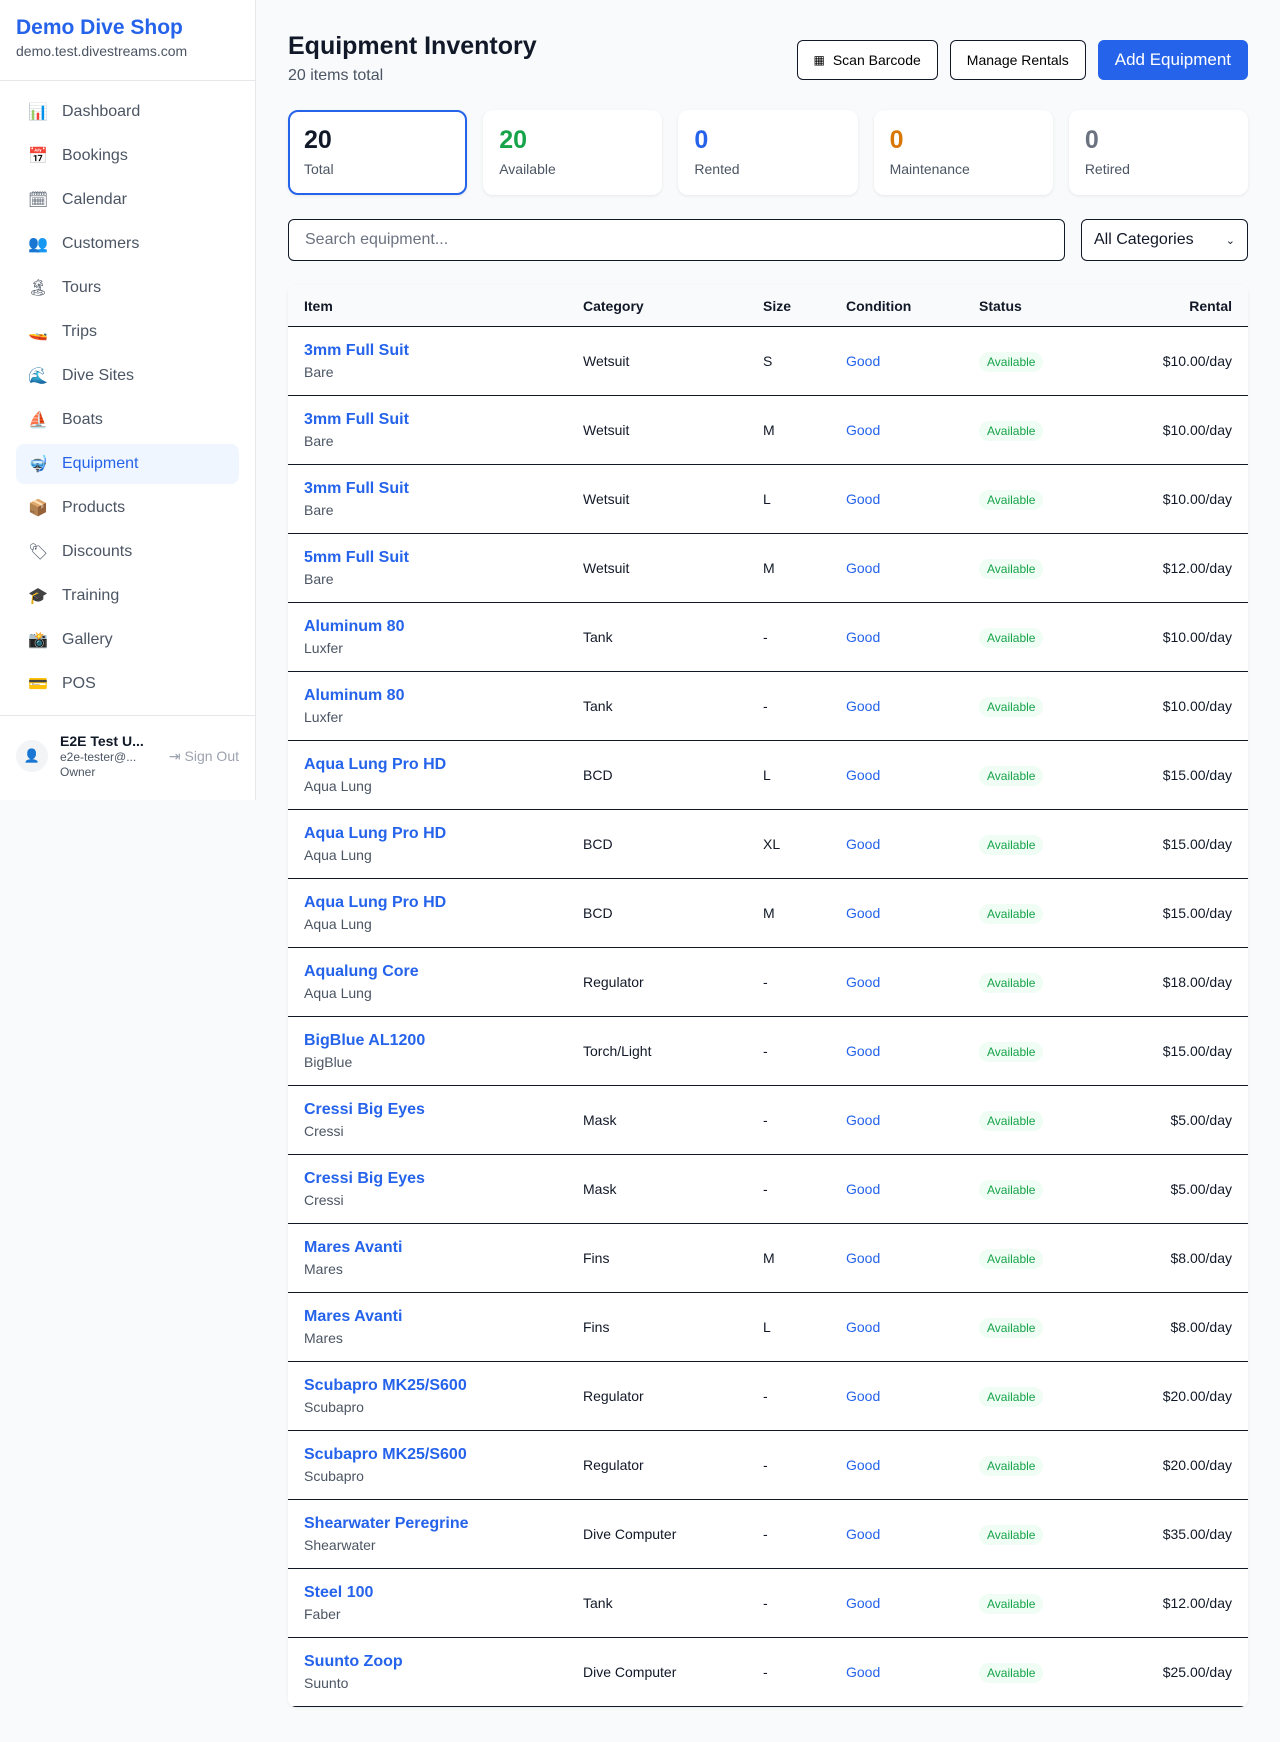 The width and height of the screenshot is (1280, 1742). Describe the element at coordinates (876, 60) in the screenshot. I see `scan-barcode-label: Scan Barcode` at that location.